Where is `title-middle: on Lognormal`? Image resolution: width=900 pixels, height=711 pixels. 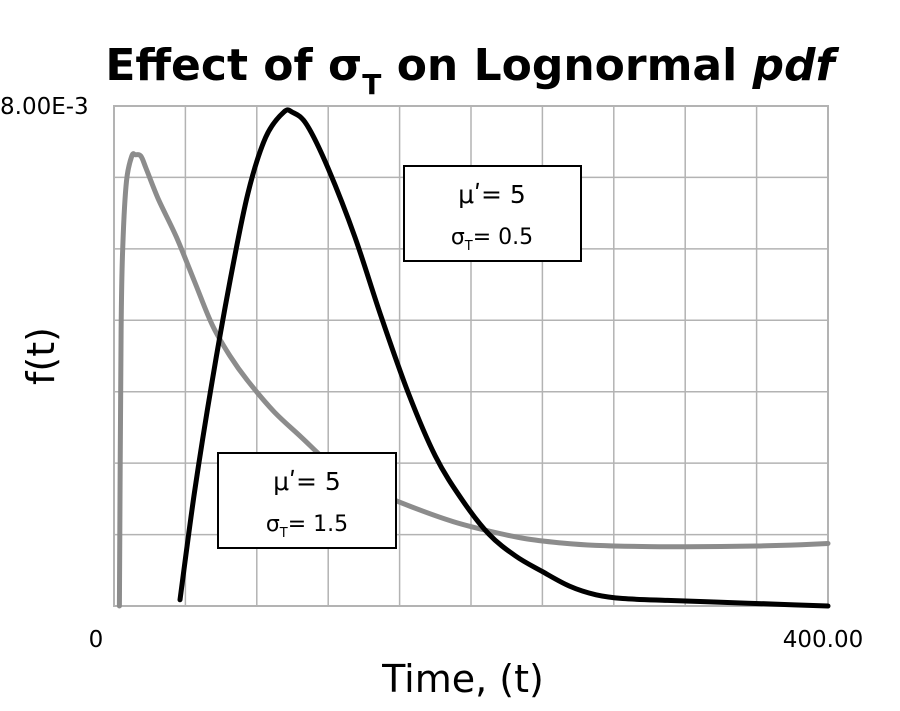 title-middle: on Lognormal is located at coordinates (566, 65).